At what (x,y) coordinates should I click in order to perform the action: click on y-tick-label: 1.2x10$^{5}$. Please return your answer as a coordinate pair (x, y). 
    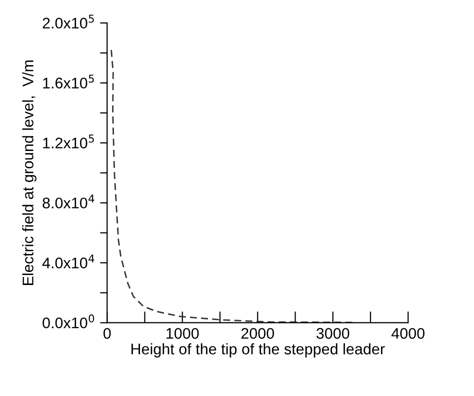
    Looking at the image, I should click on (68, 141).